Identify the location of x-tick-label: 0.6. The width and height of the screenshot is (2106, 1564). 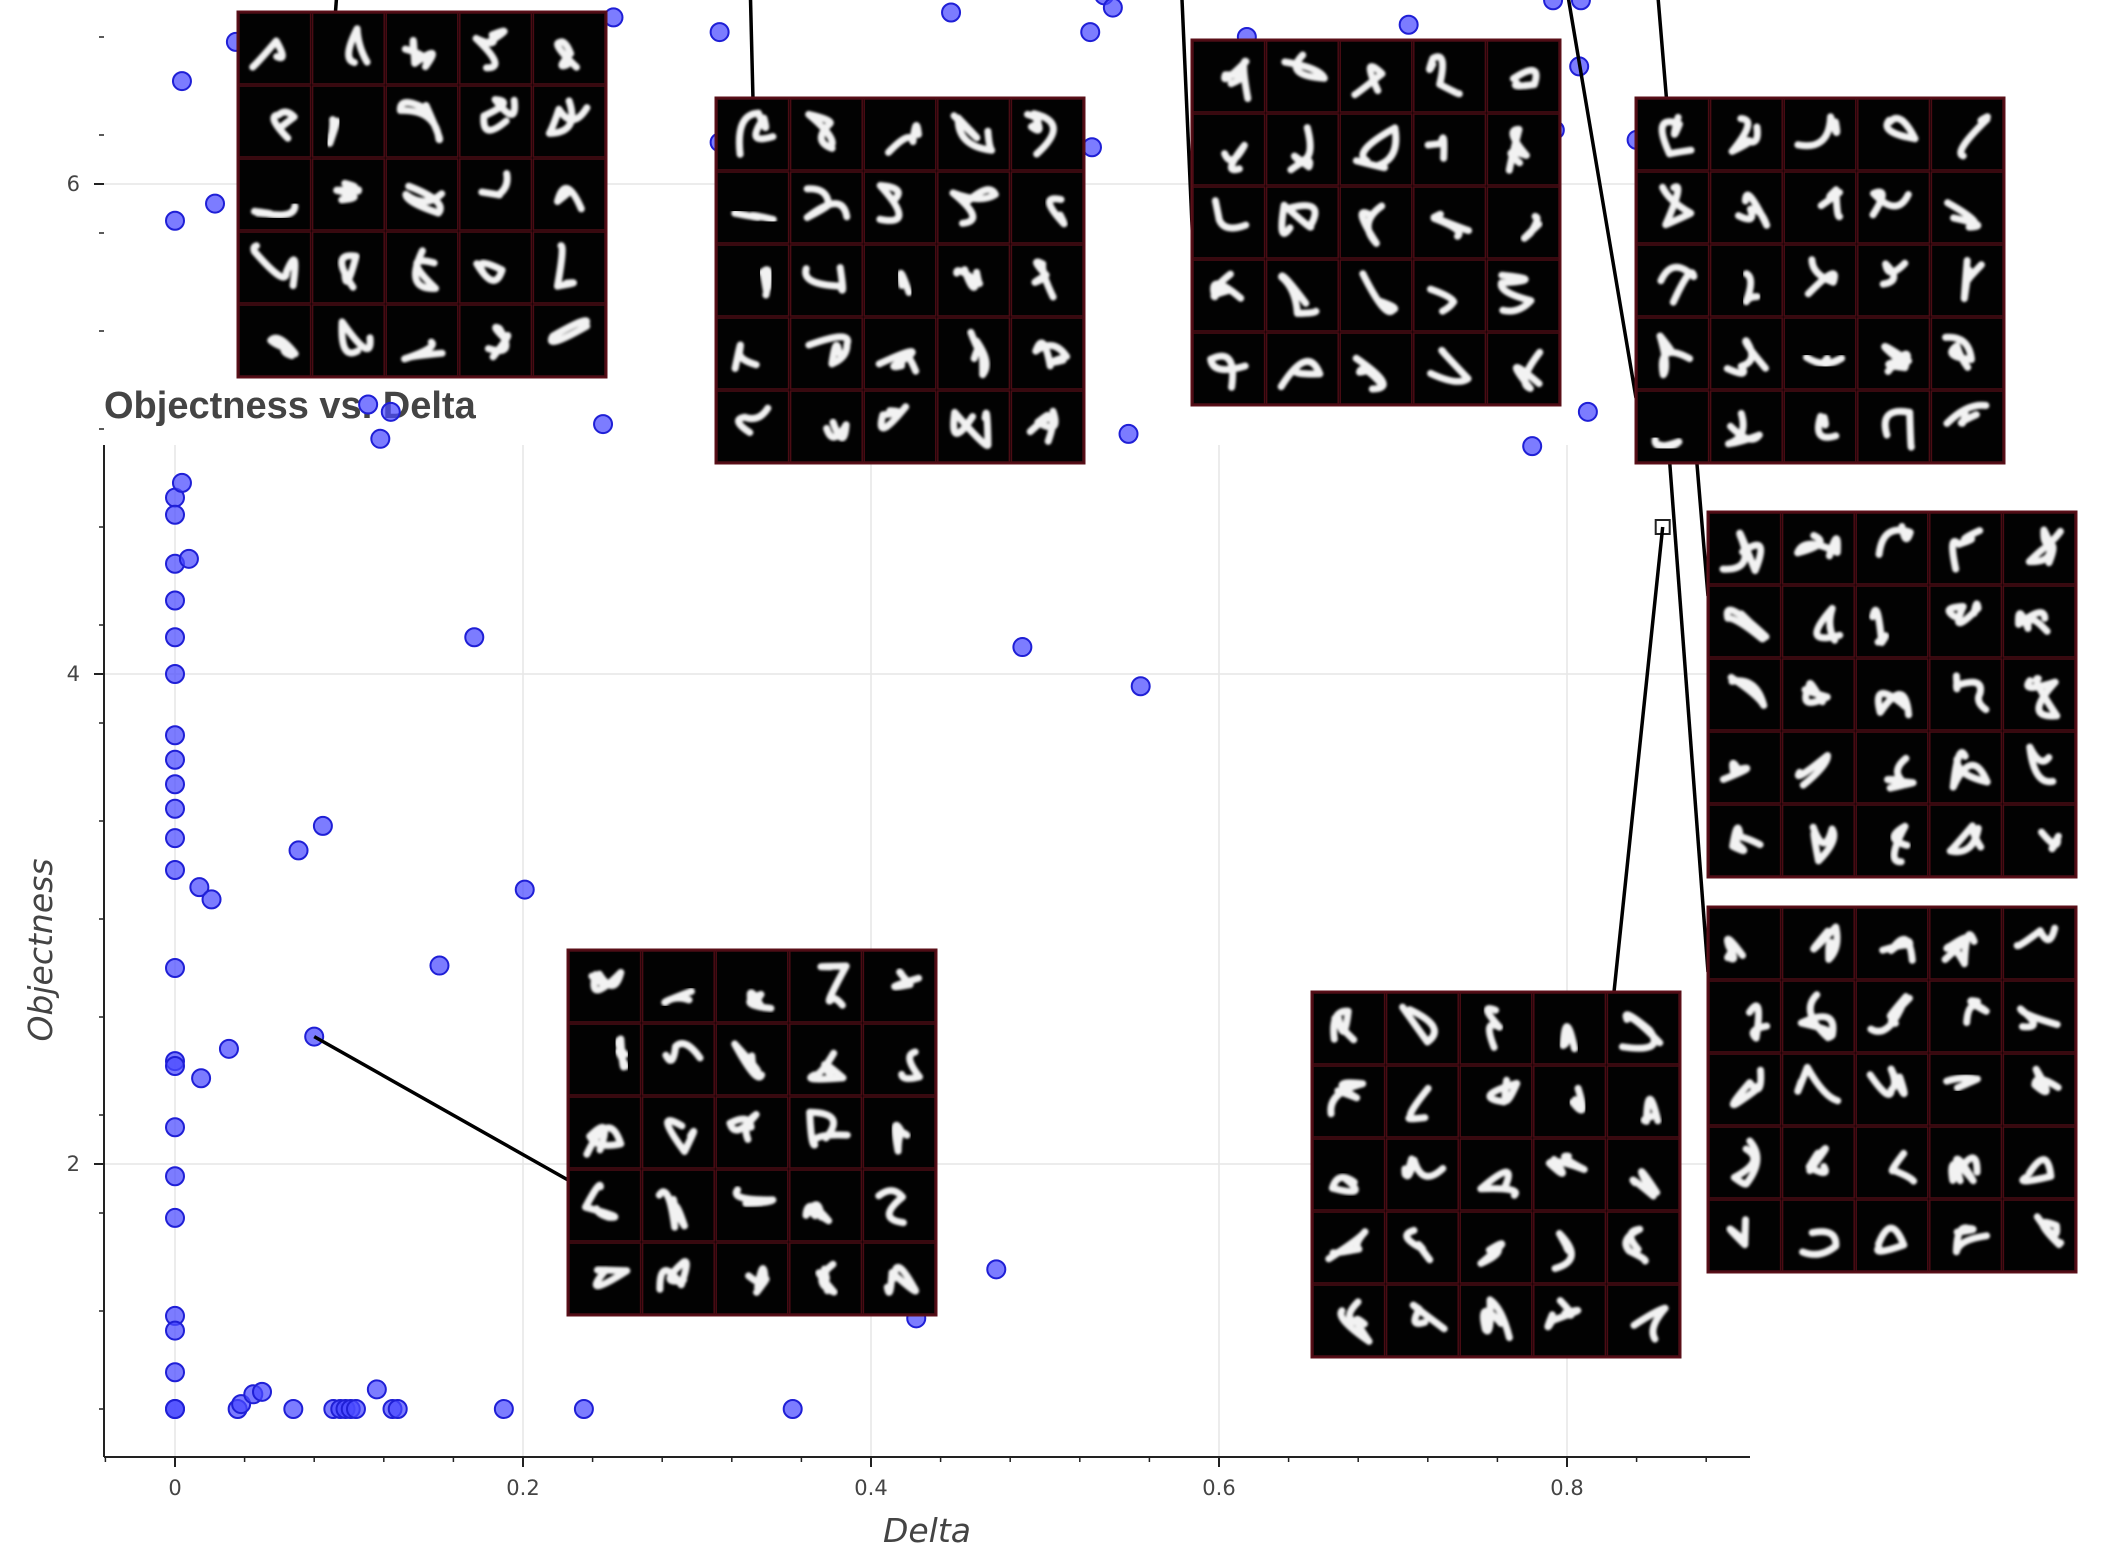
(1218, 1488).